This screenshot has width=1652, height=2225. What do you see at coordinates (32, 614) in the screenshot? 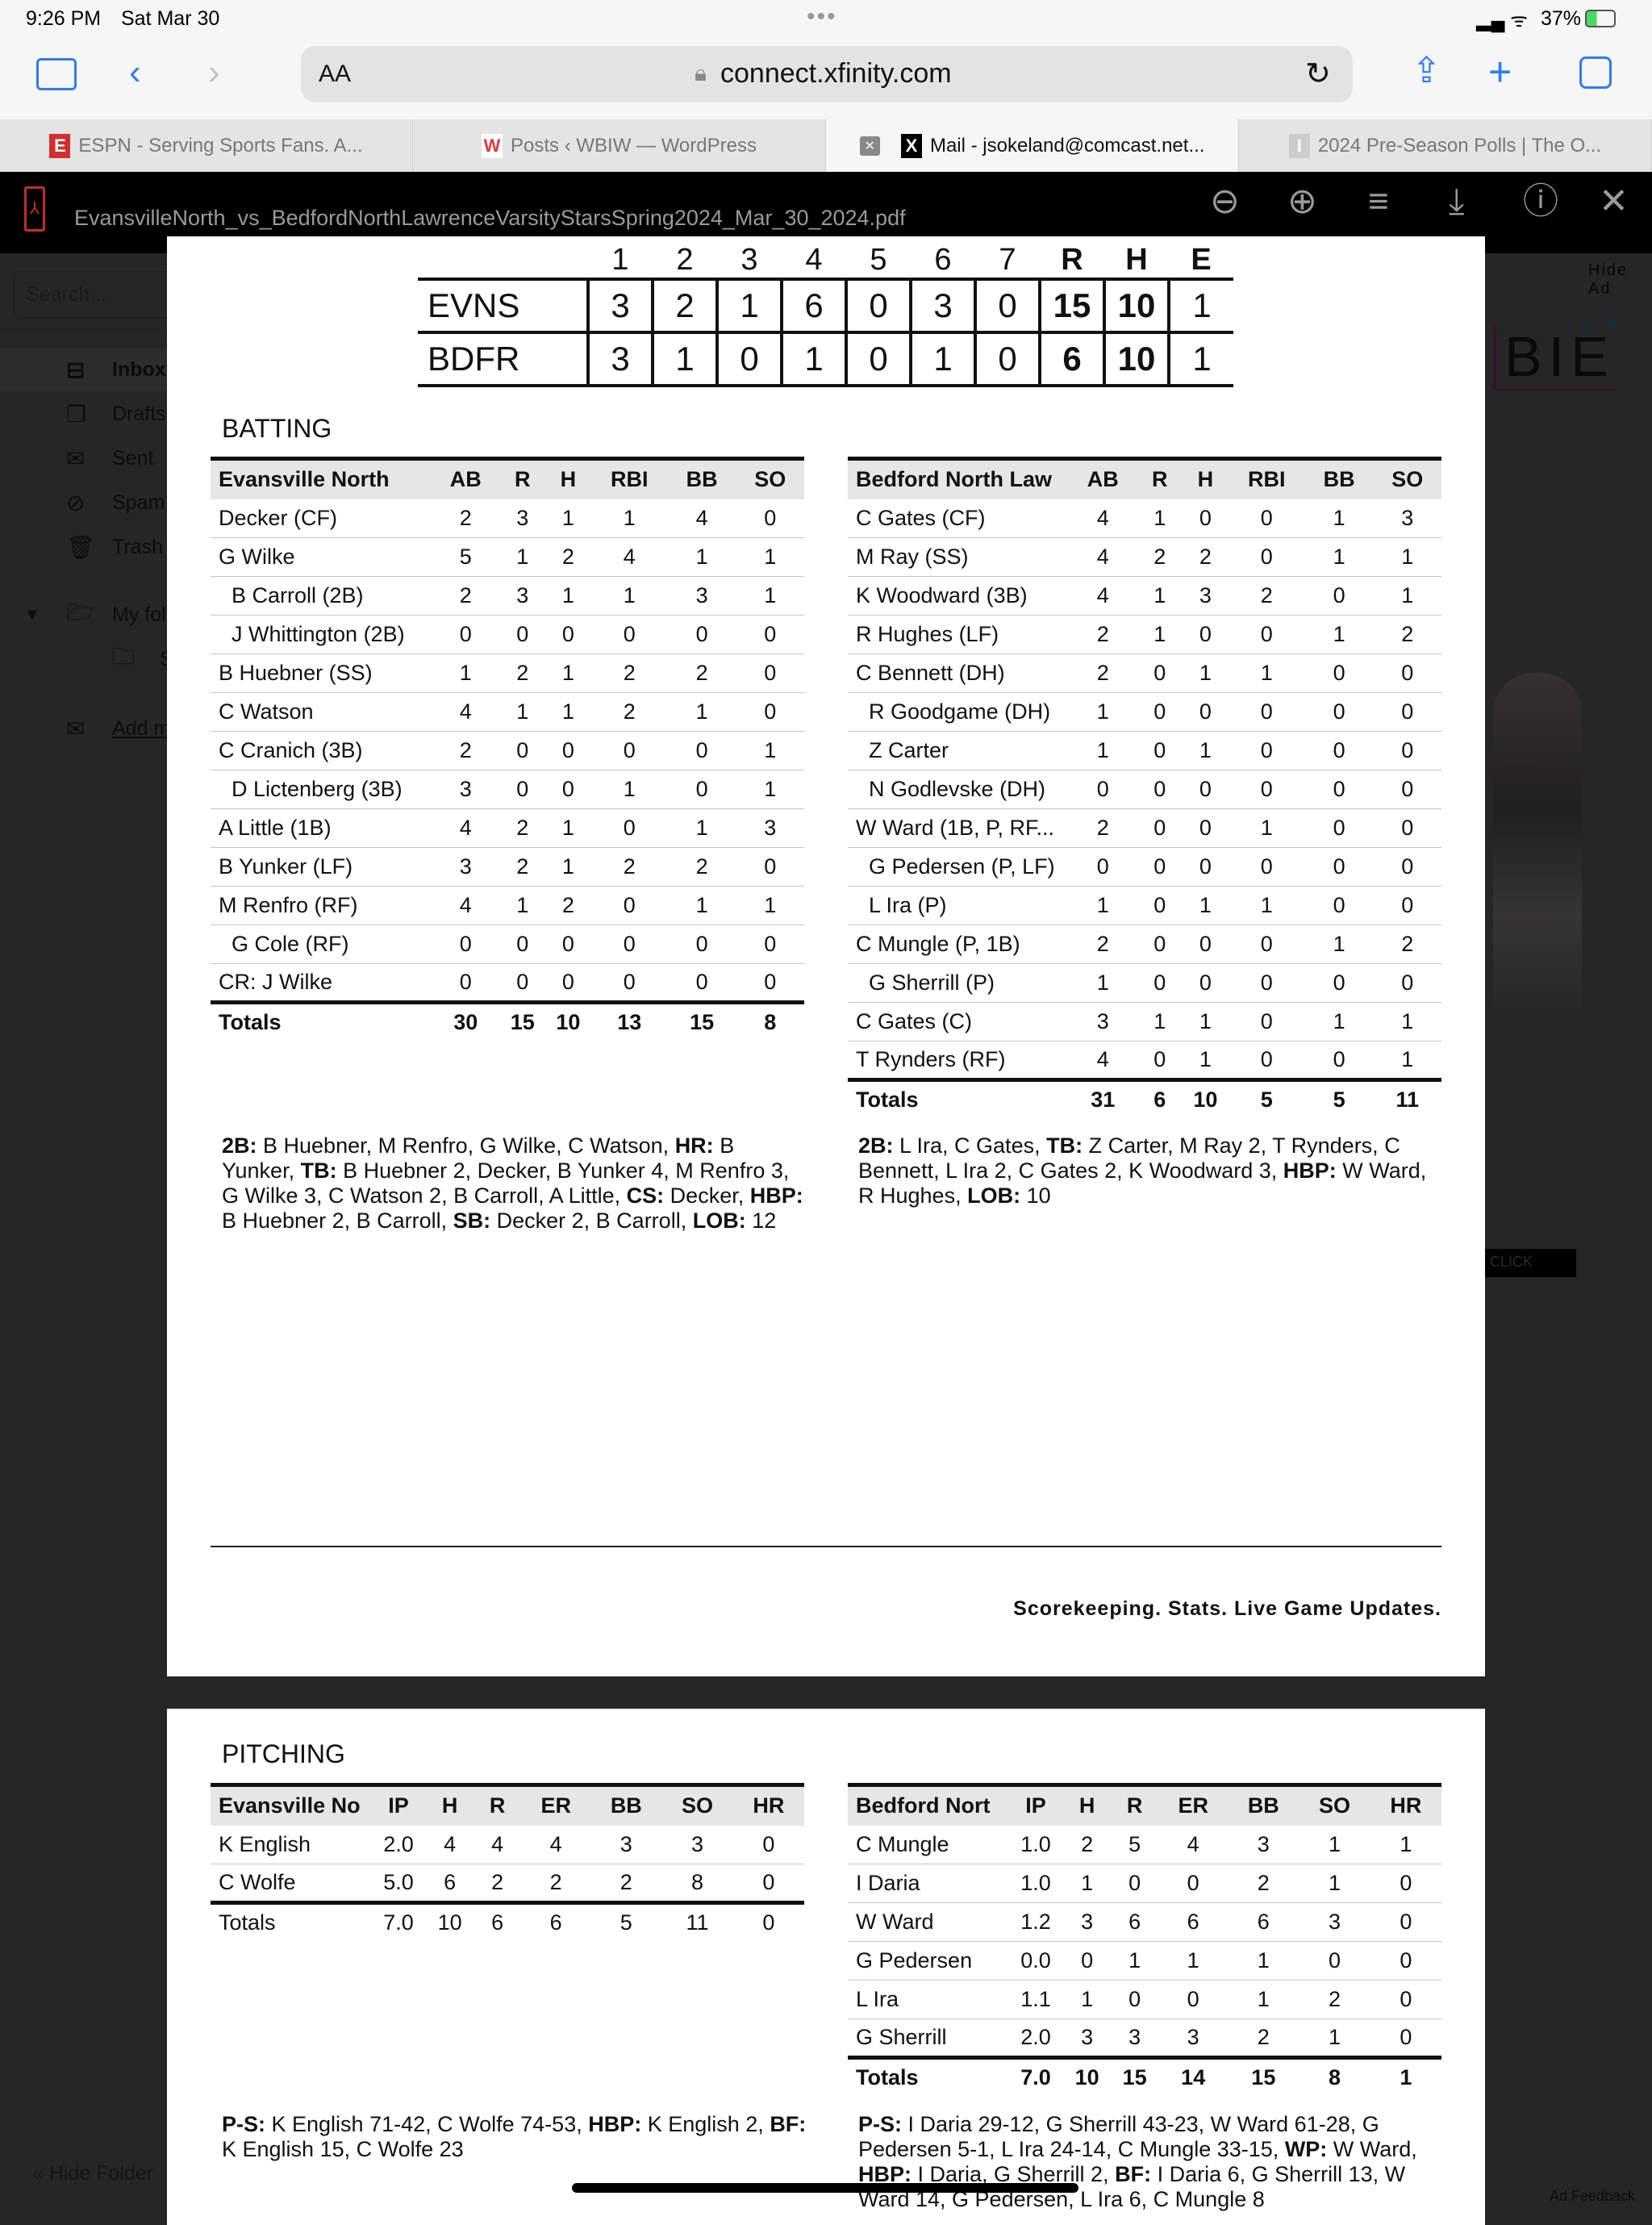
I see `caret-down-icon: ▼` at bounding box center [32, 614].